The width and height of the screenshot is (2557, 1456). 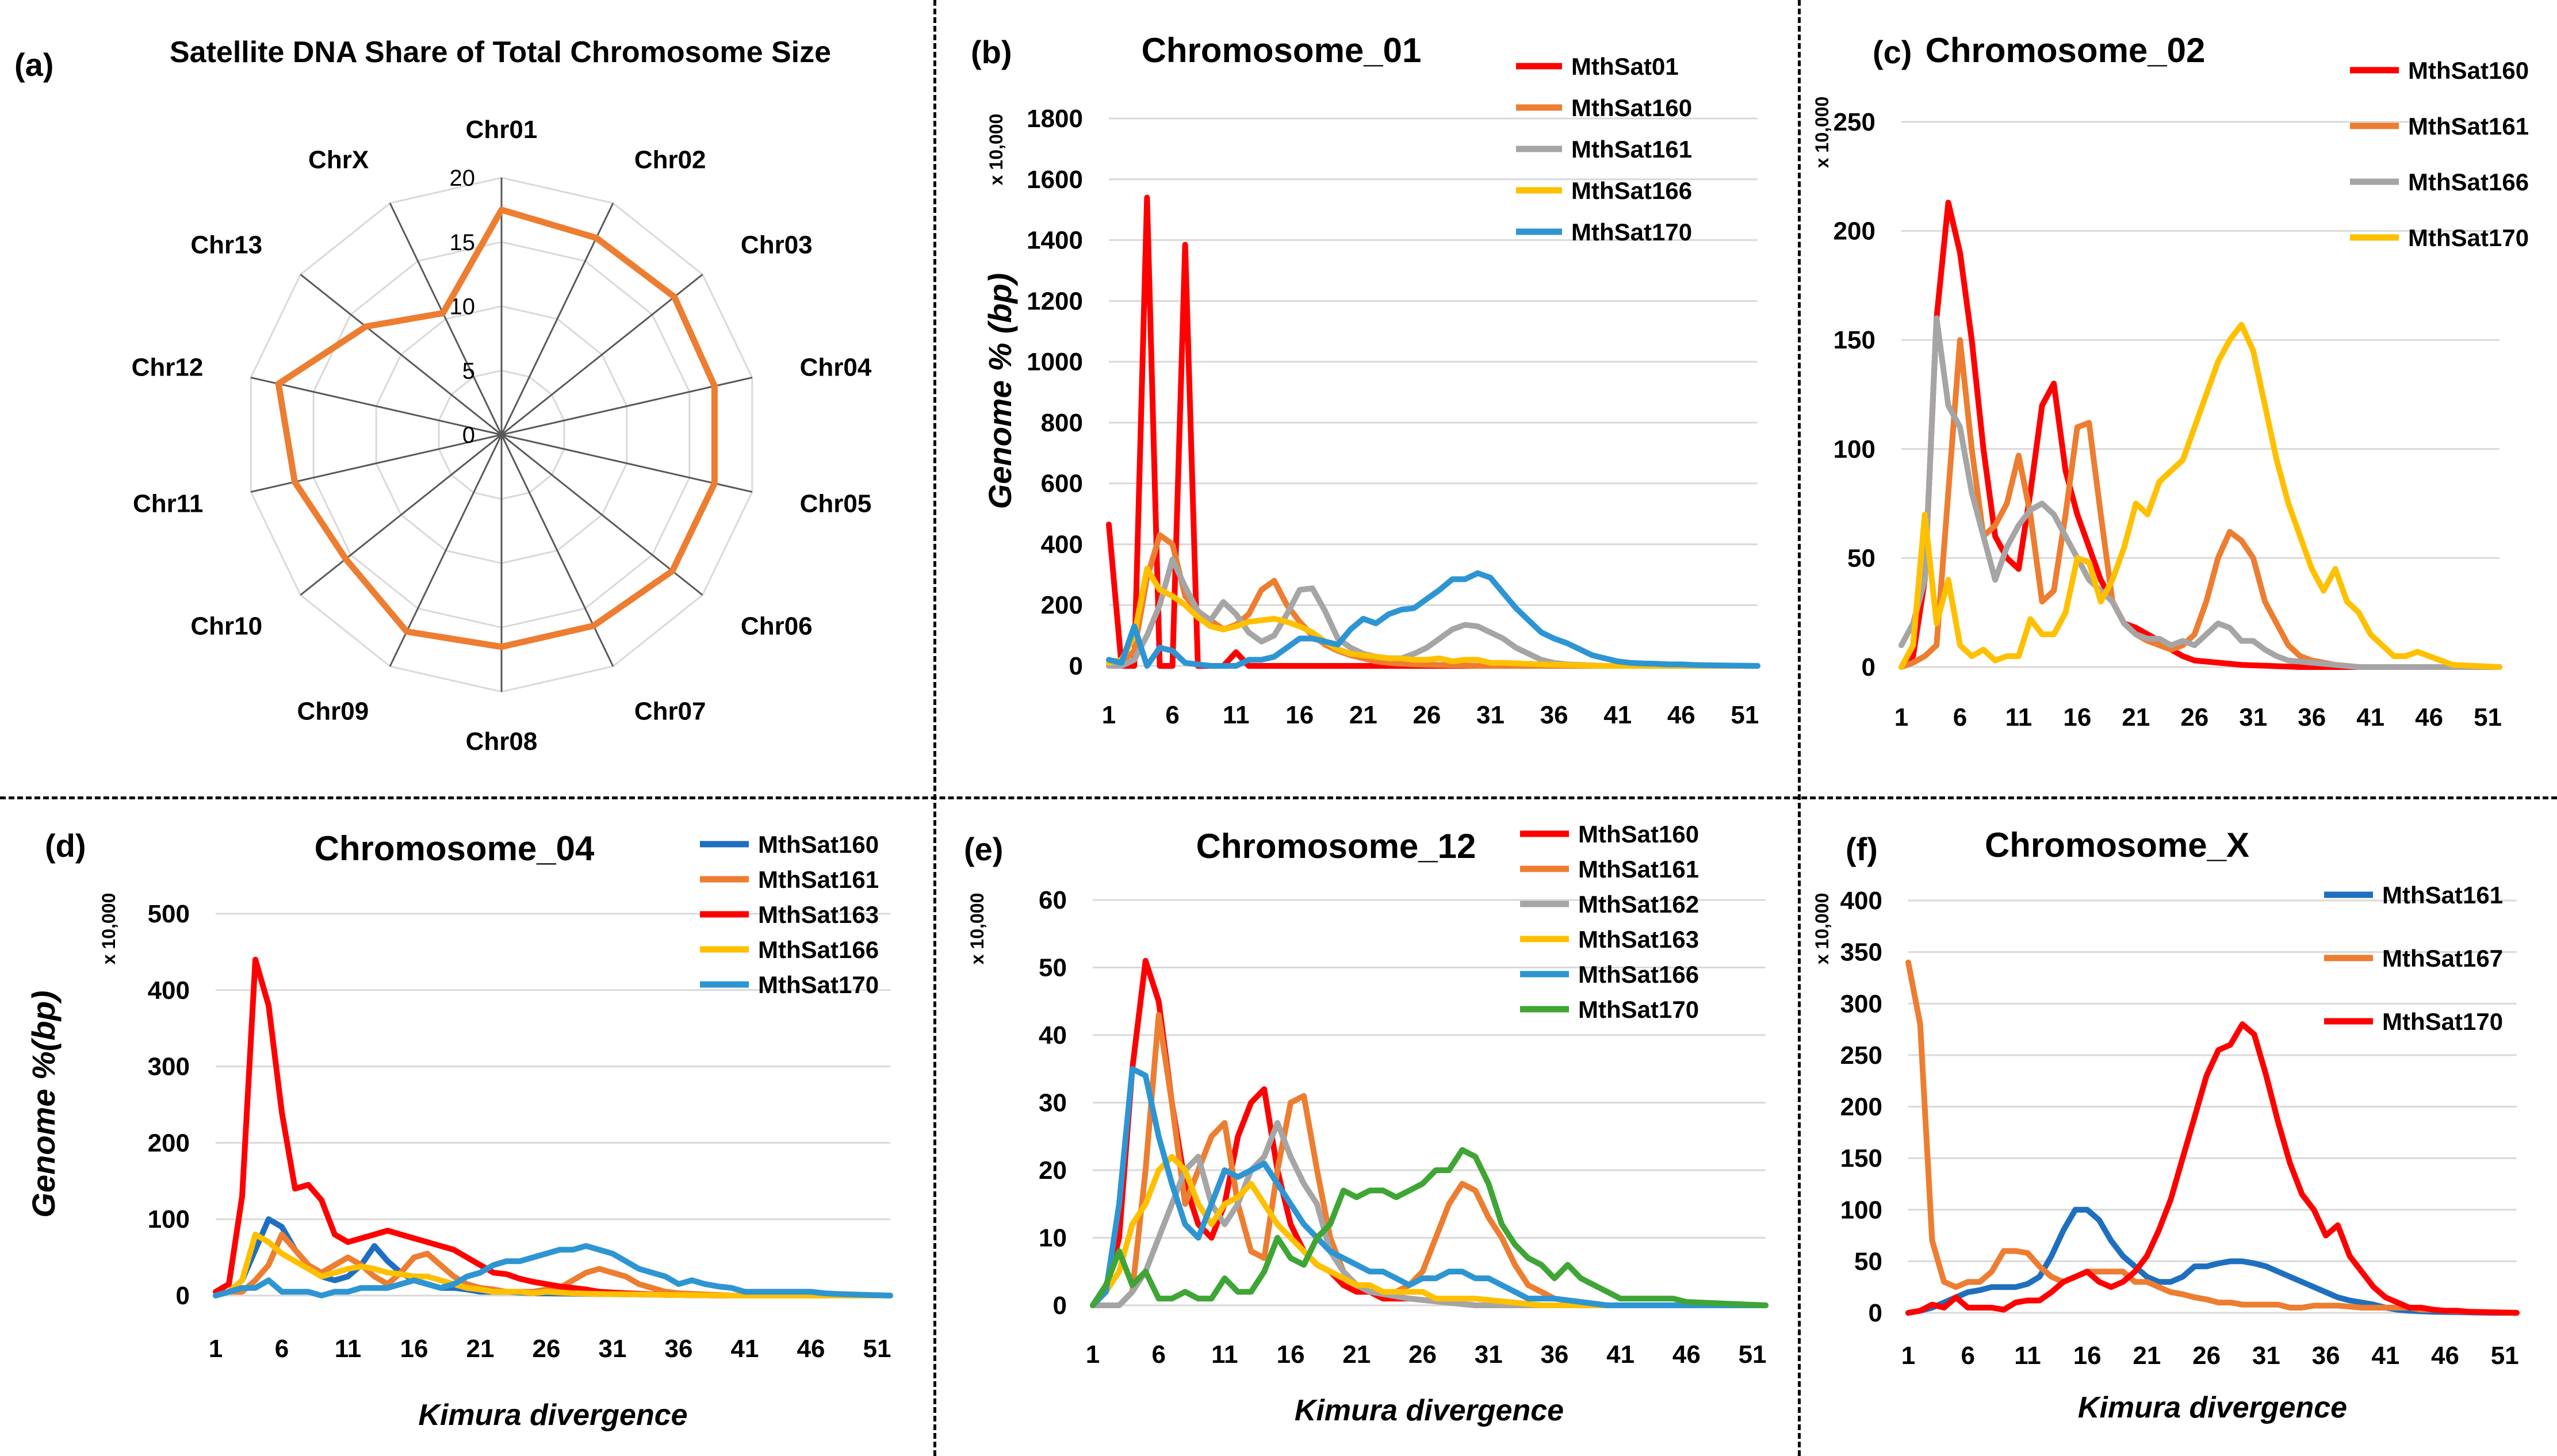 What do you see at coordinates (1053, 1238) in the screenshot?
I see `y-tick-label: 10` at bounding box center [1053, 1238].